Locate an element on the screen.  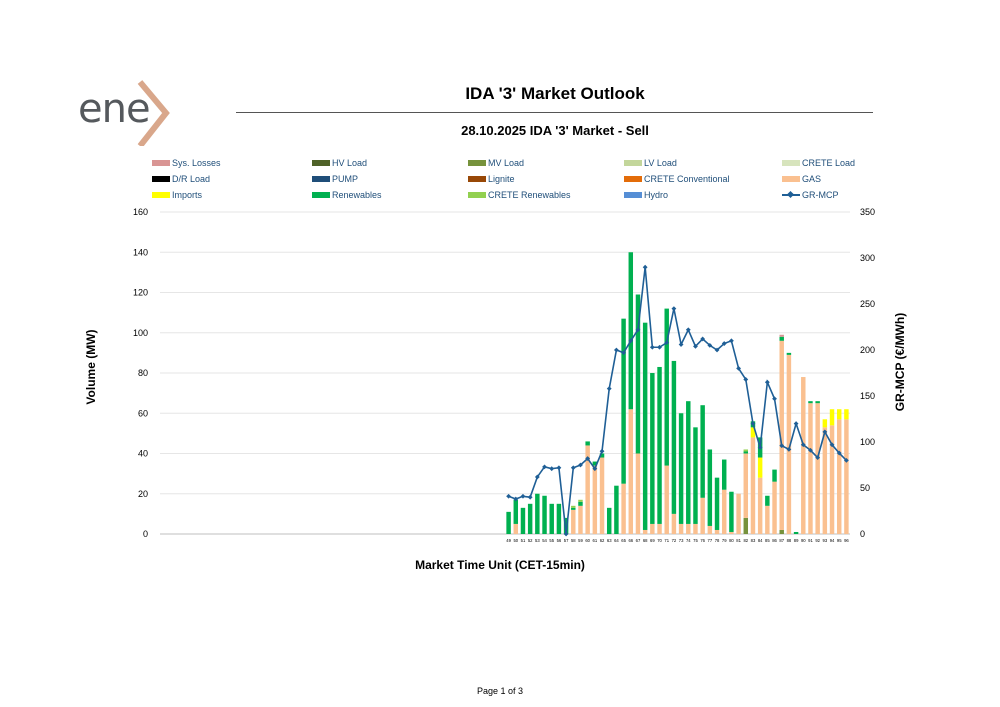
title-divider is located at coordinates (554, 112).